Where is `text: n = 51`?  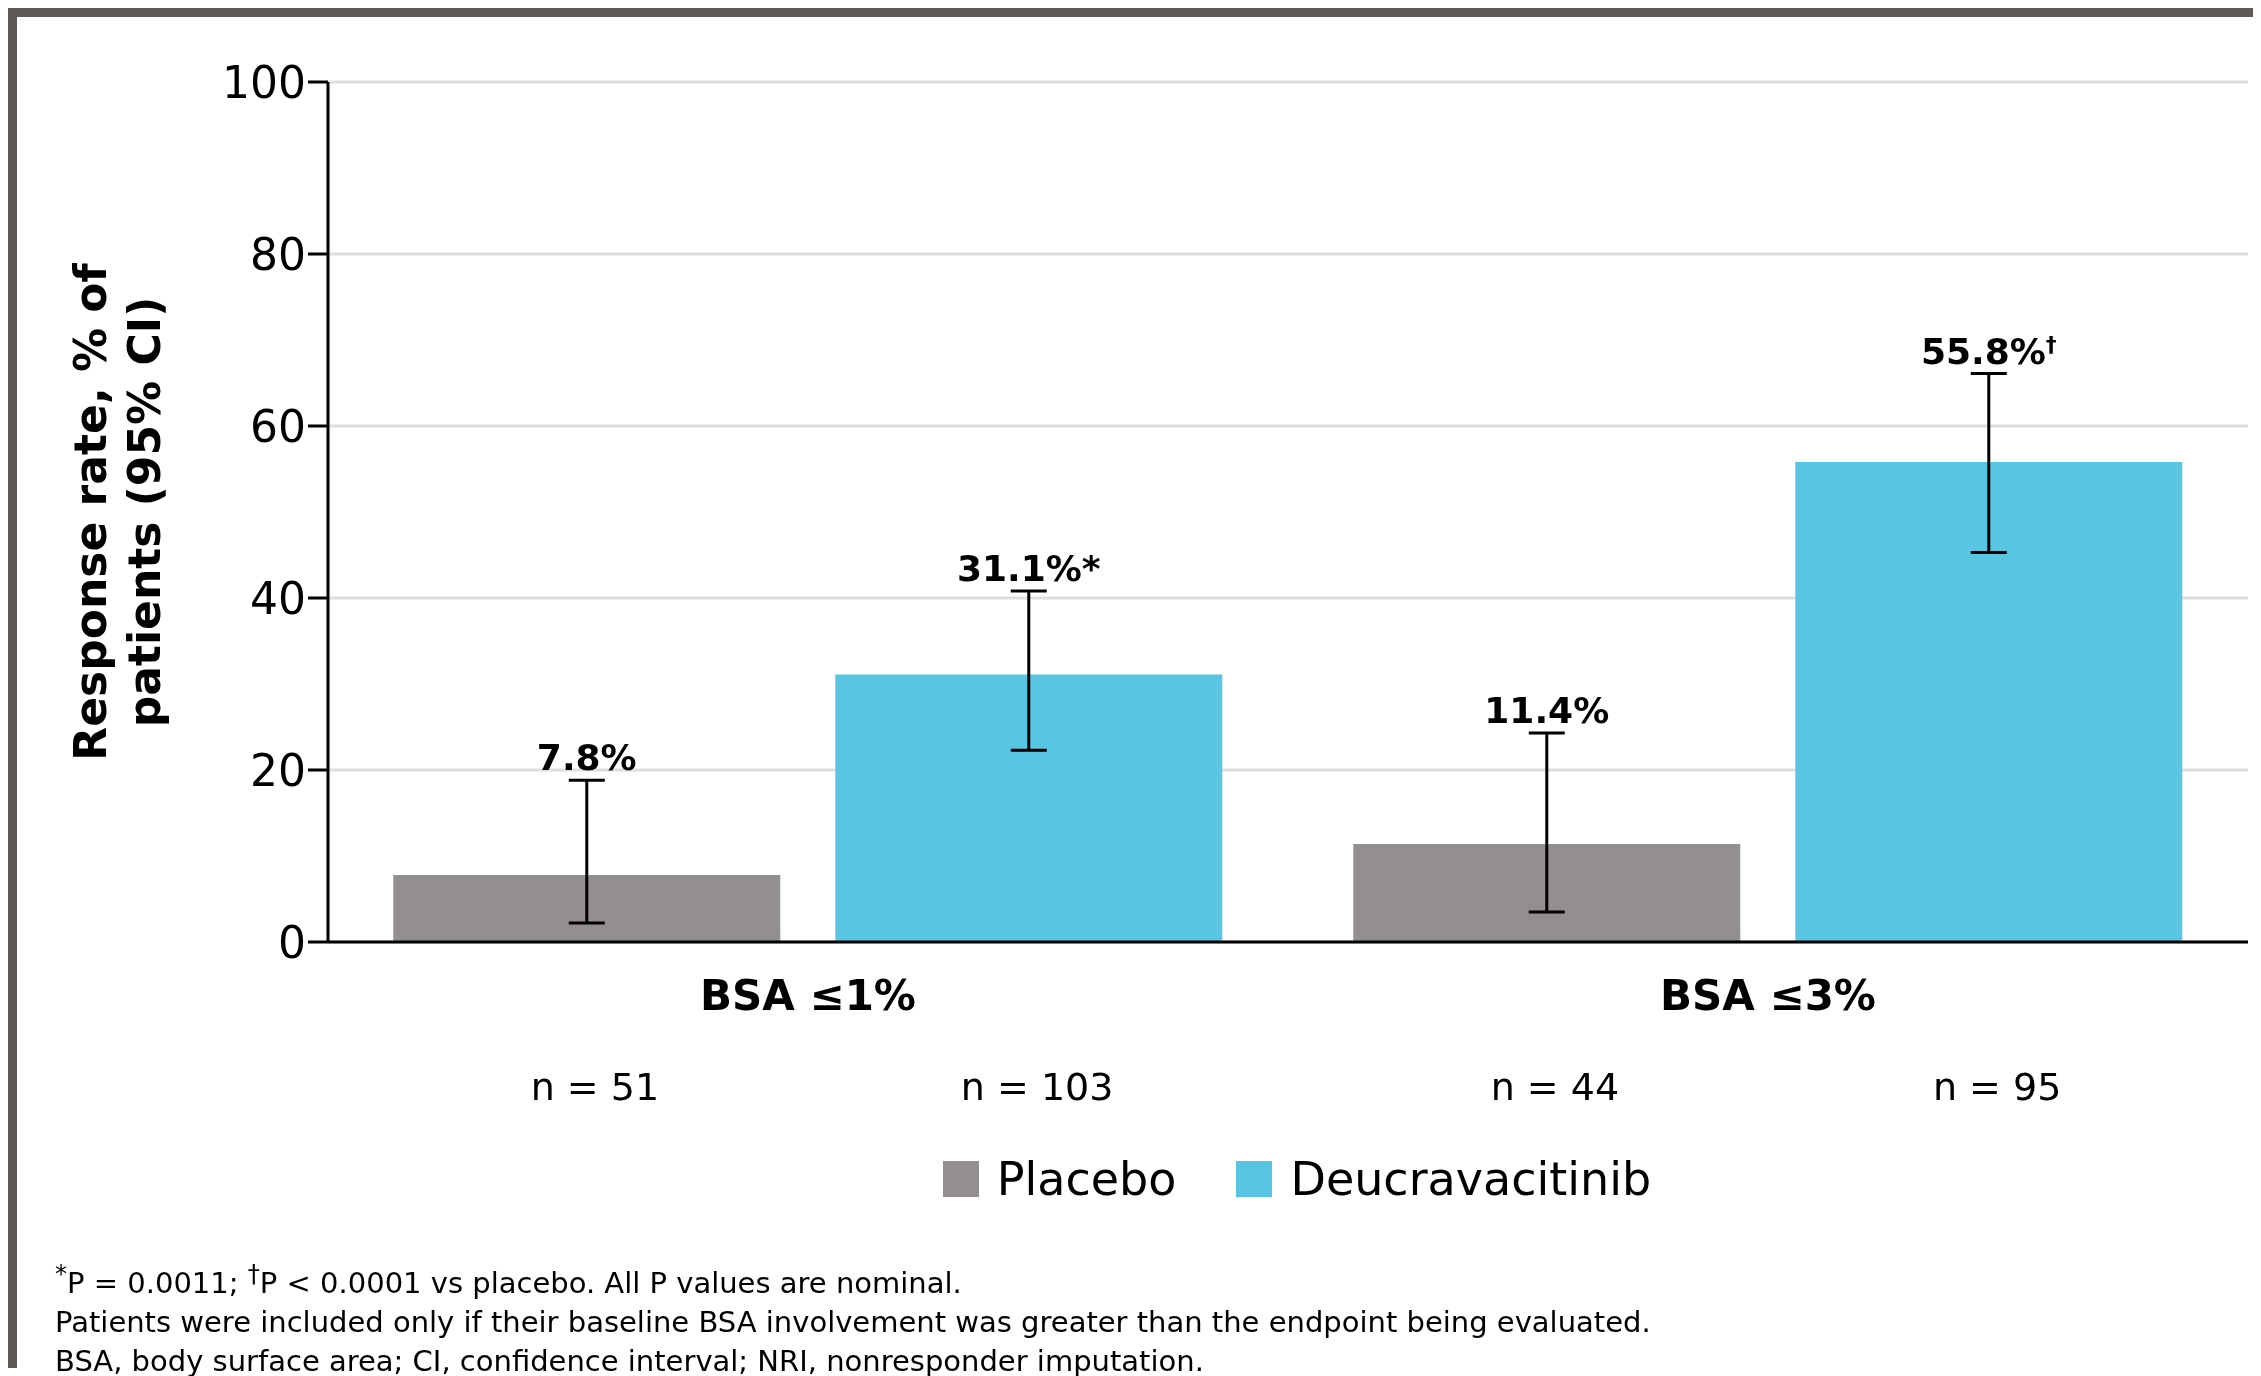
text: n = 51 is located at coordinates (595, 1087).